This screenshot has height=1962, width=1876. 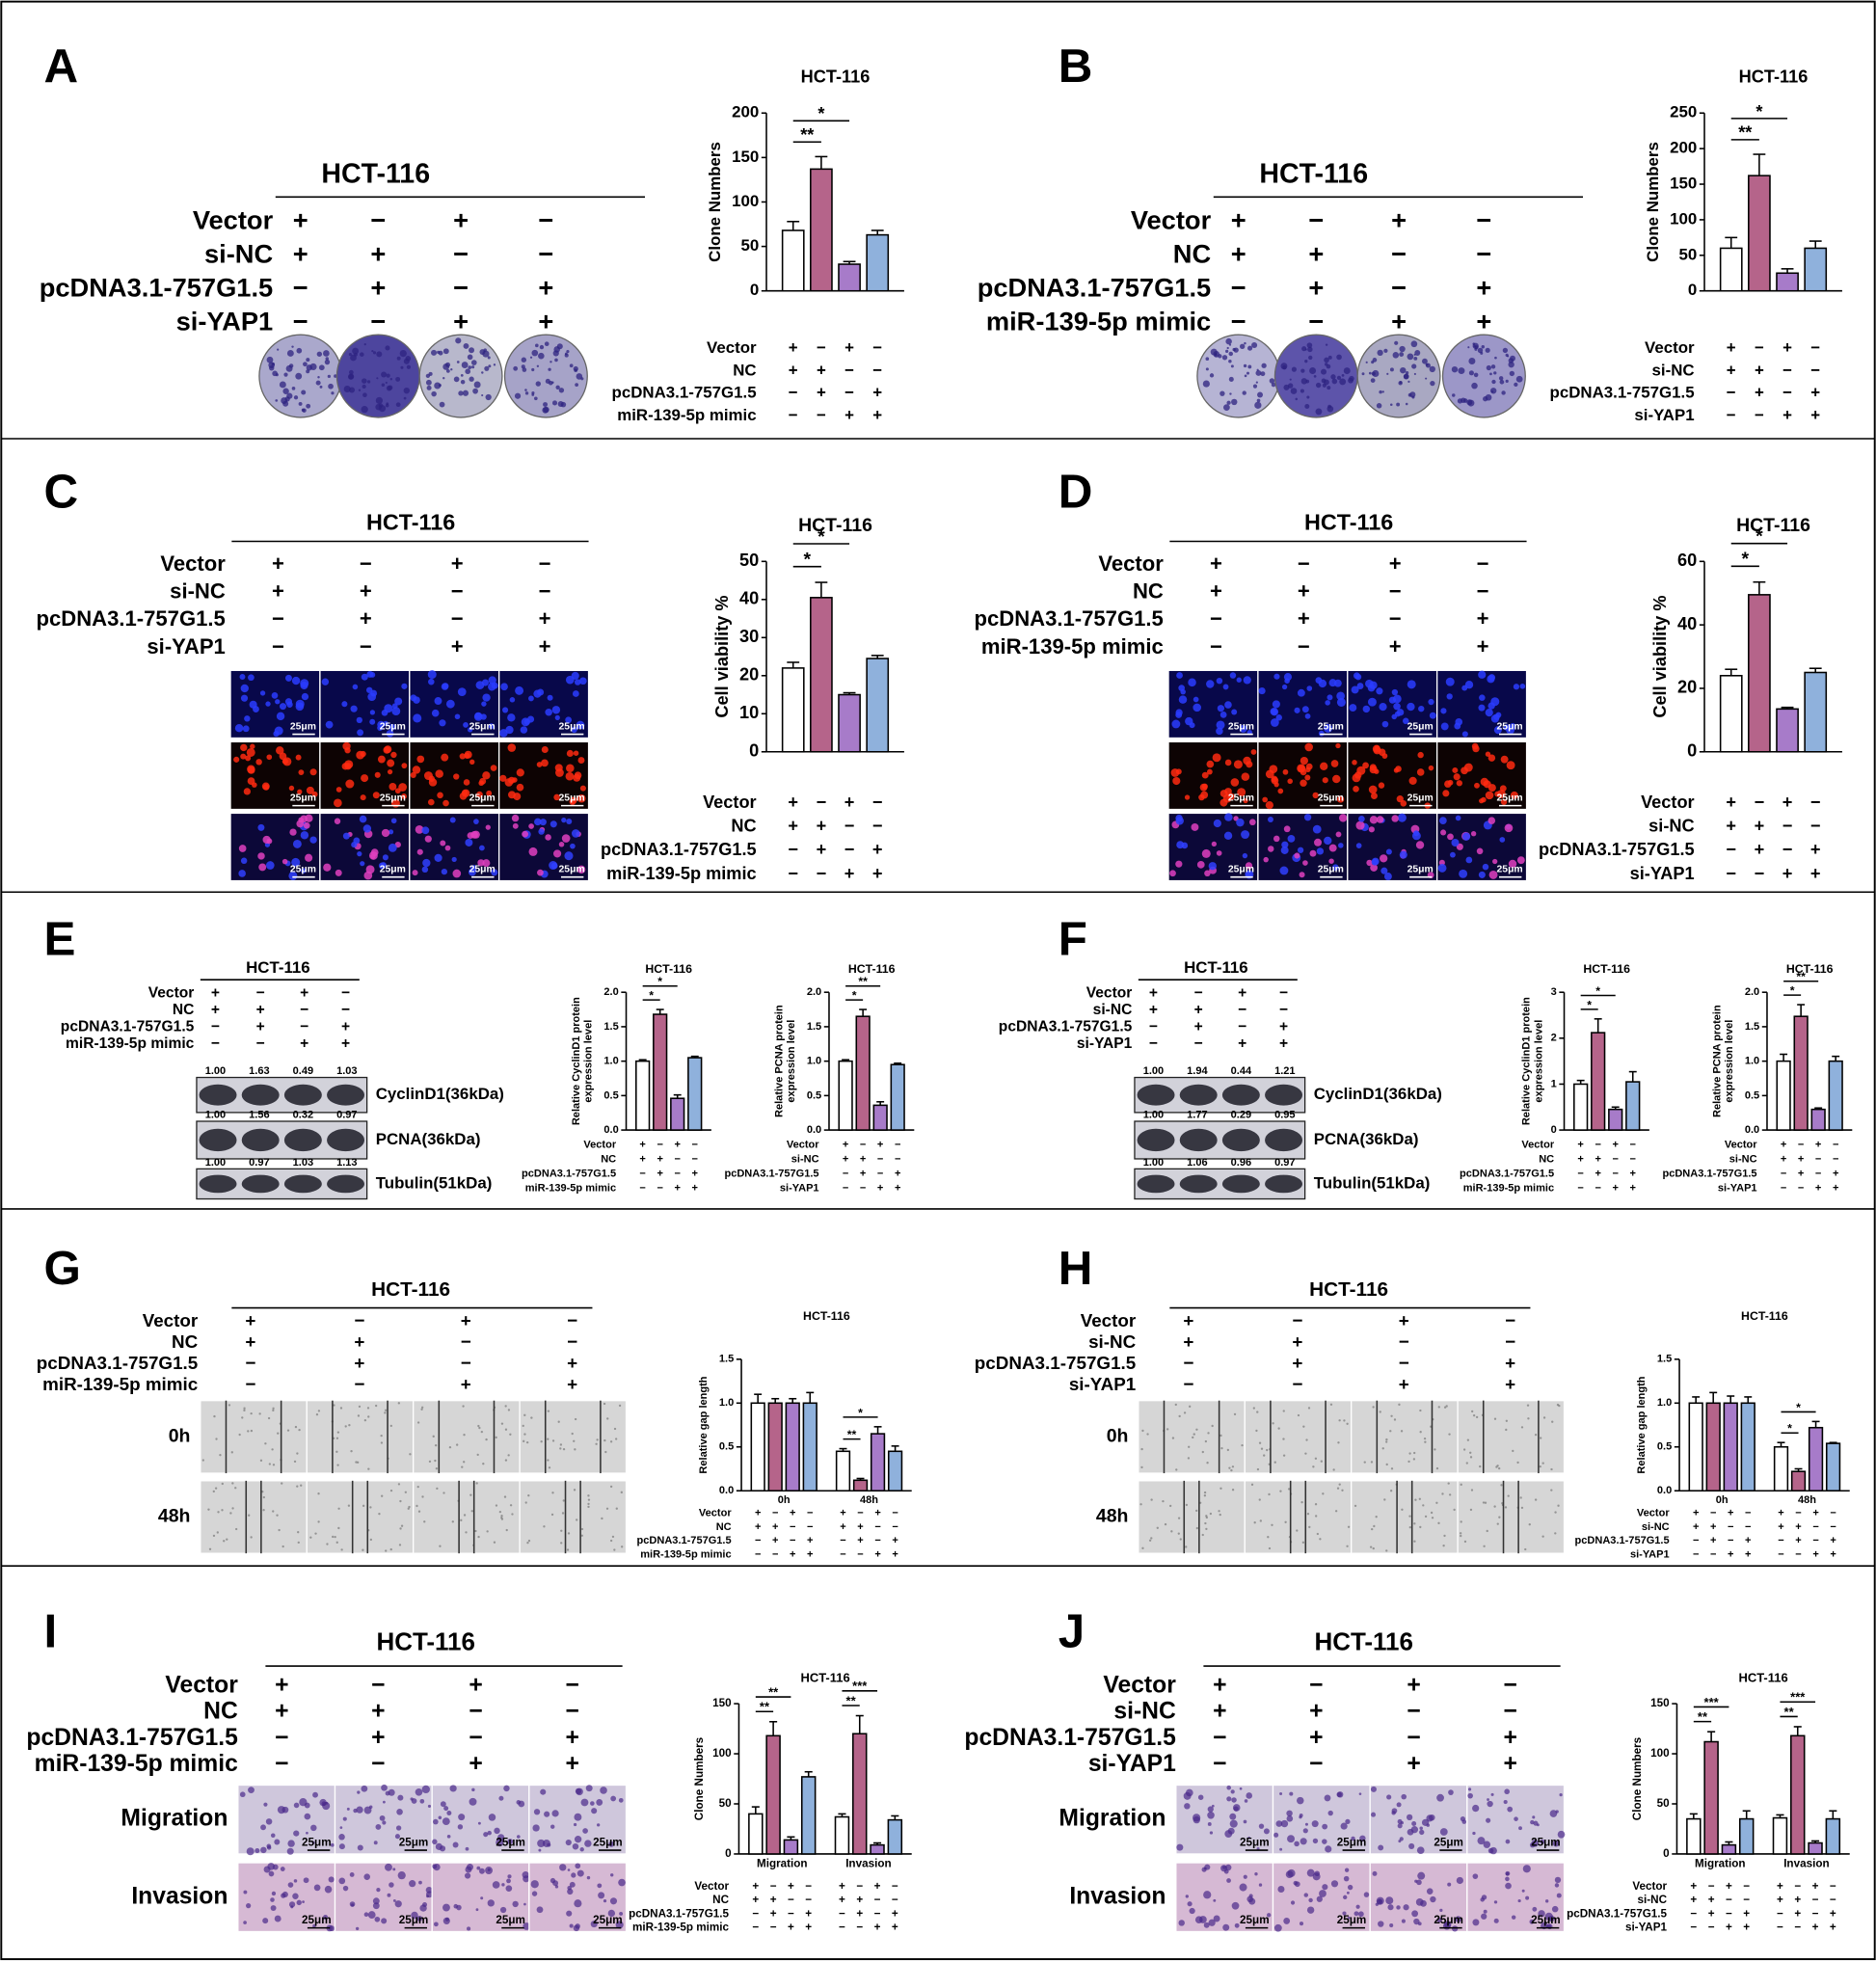 I want to click on significance-label: ***, so click(x=1798, y=1697).